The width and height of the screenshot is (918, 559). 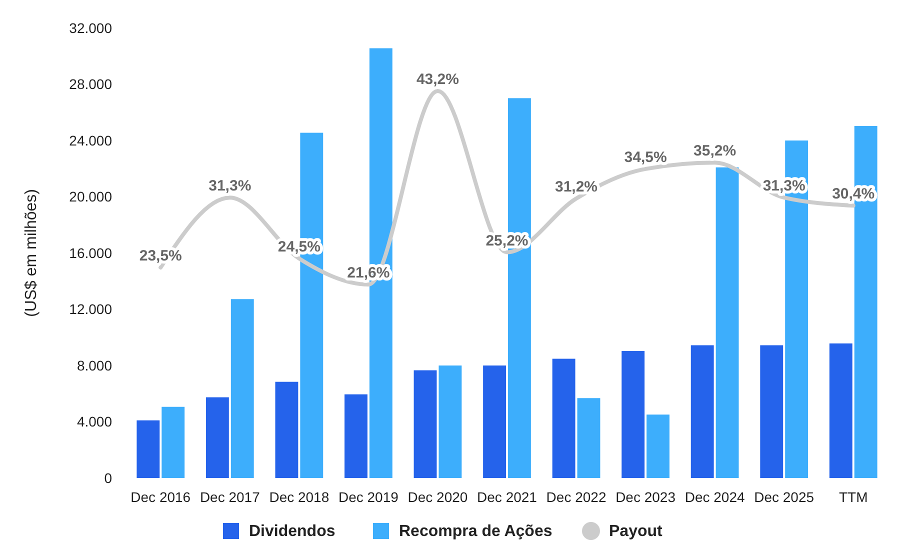 I want to click on x-tick-label: TTM, so click(x=853, y=497).